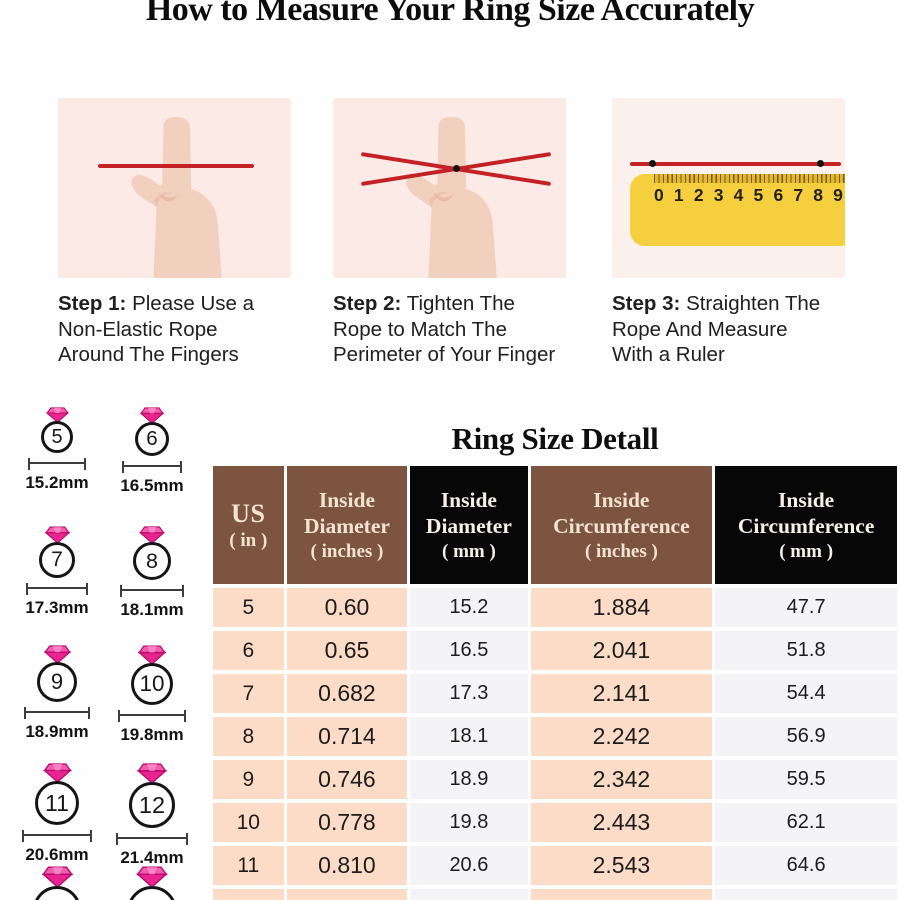 This screenshot has width=900, height=900. I want to click on ring-size-item: 8 18.1mm, so click(152, 573).